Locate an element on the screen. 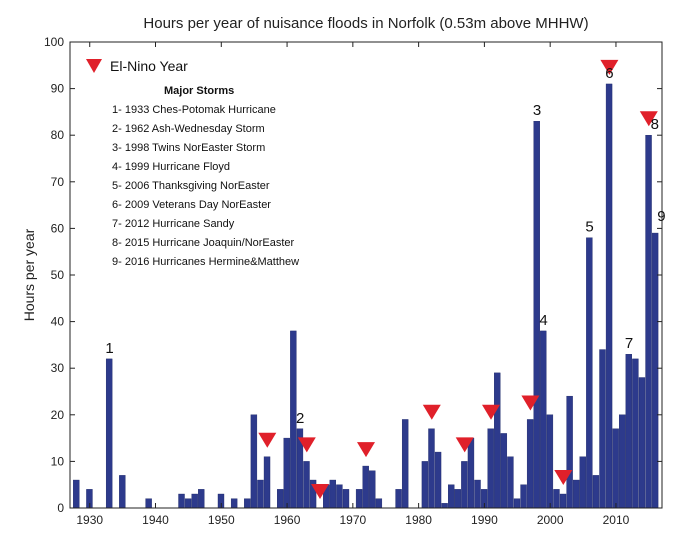  legend-storm-item: 8- 2015 Hurricane Joaquin/NorEaster is located at coordinates (203, 243).